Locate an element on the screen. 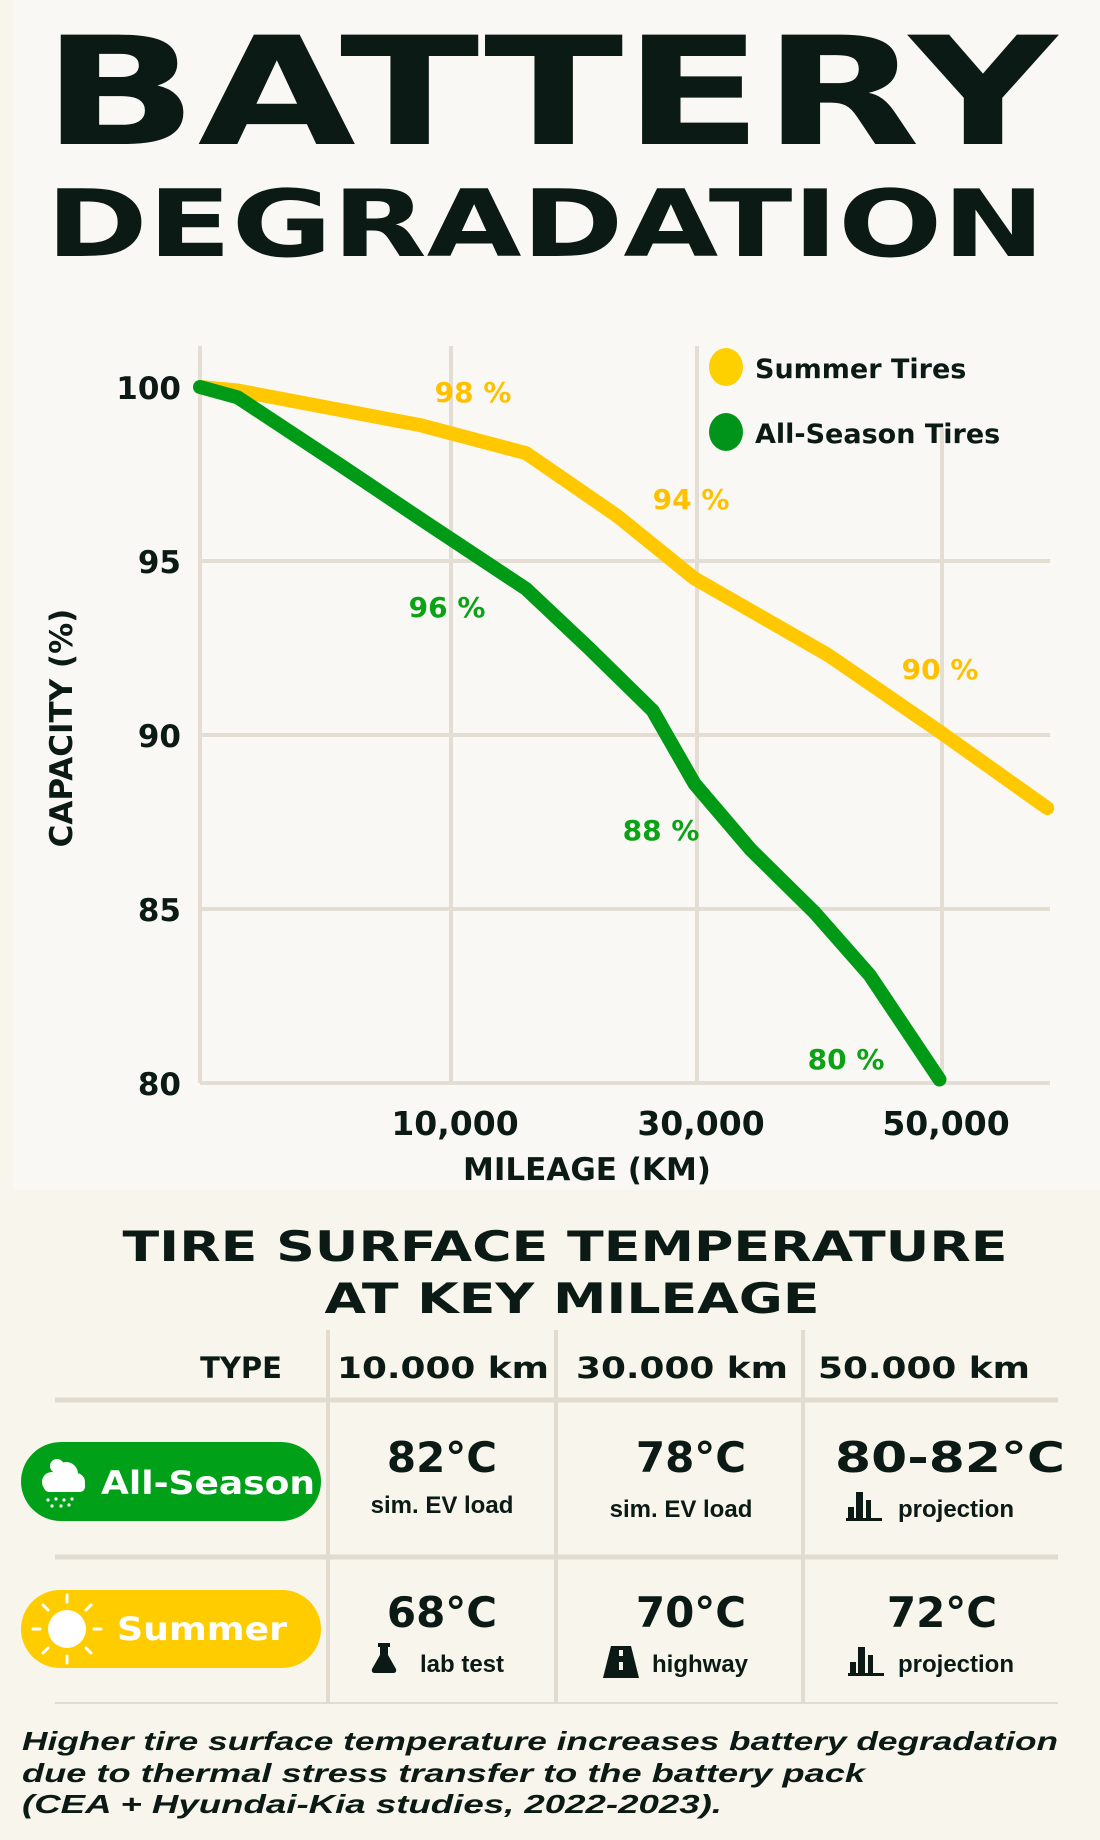  table-title-line-1: TIRE SURFACE TEMPERATURE is located at coordinates (565, 1246).